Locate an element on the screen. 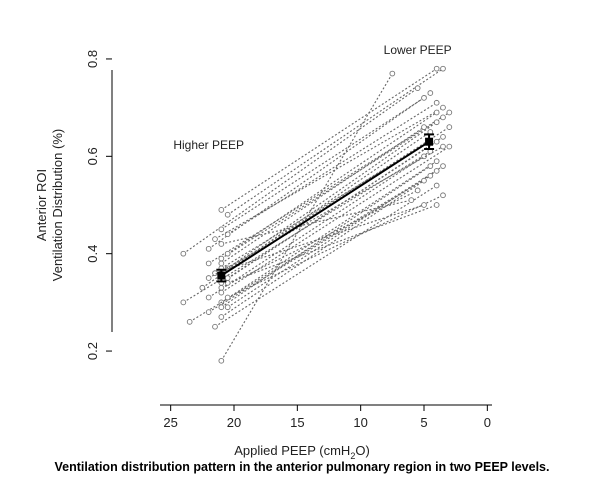  y-axis-label-line2: Ventilation Distribution (%) is located at coordinates (57, 205).